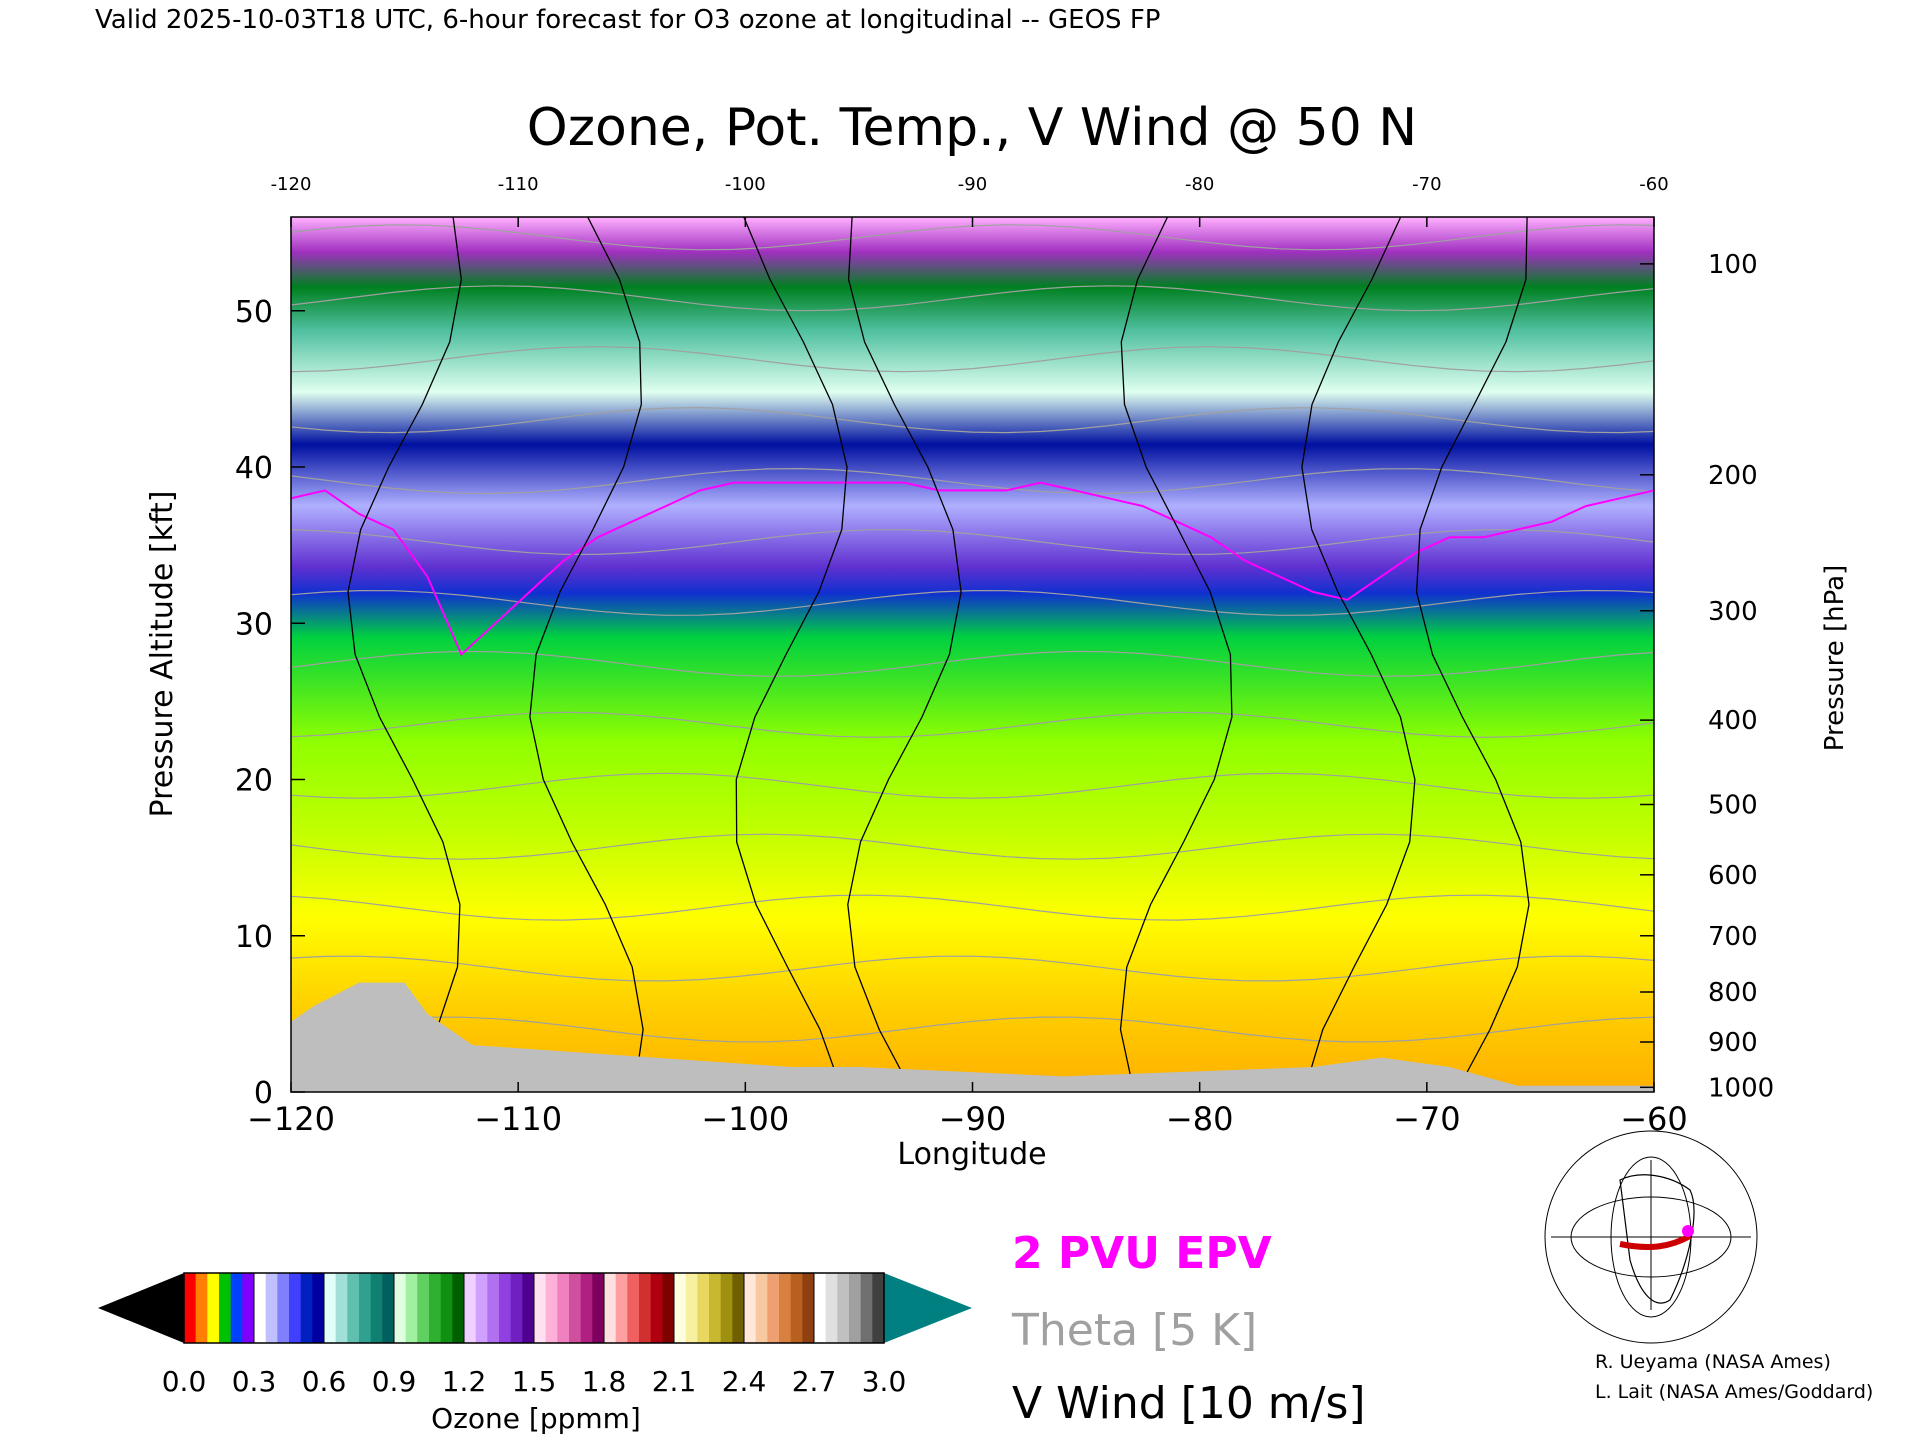  What do you see at coordinates (1199, 184) in the screenshot?
I see `x-top-tick-label: -80` at bounding box center [1199, 184].